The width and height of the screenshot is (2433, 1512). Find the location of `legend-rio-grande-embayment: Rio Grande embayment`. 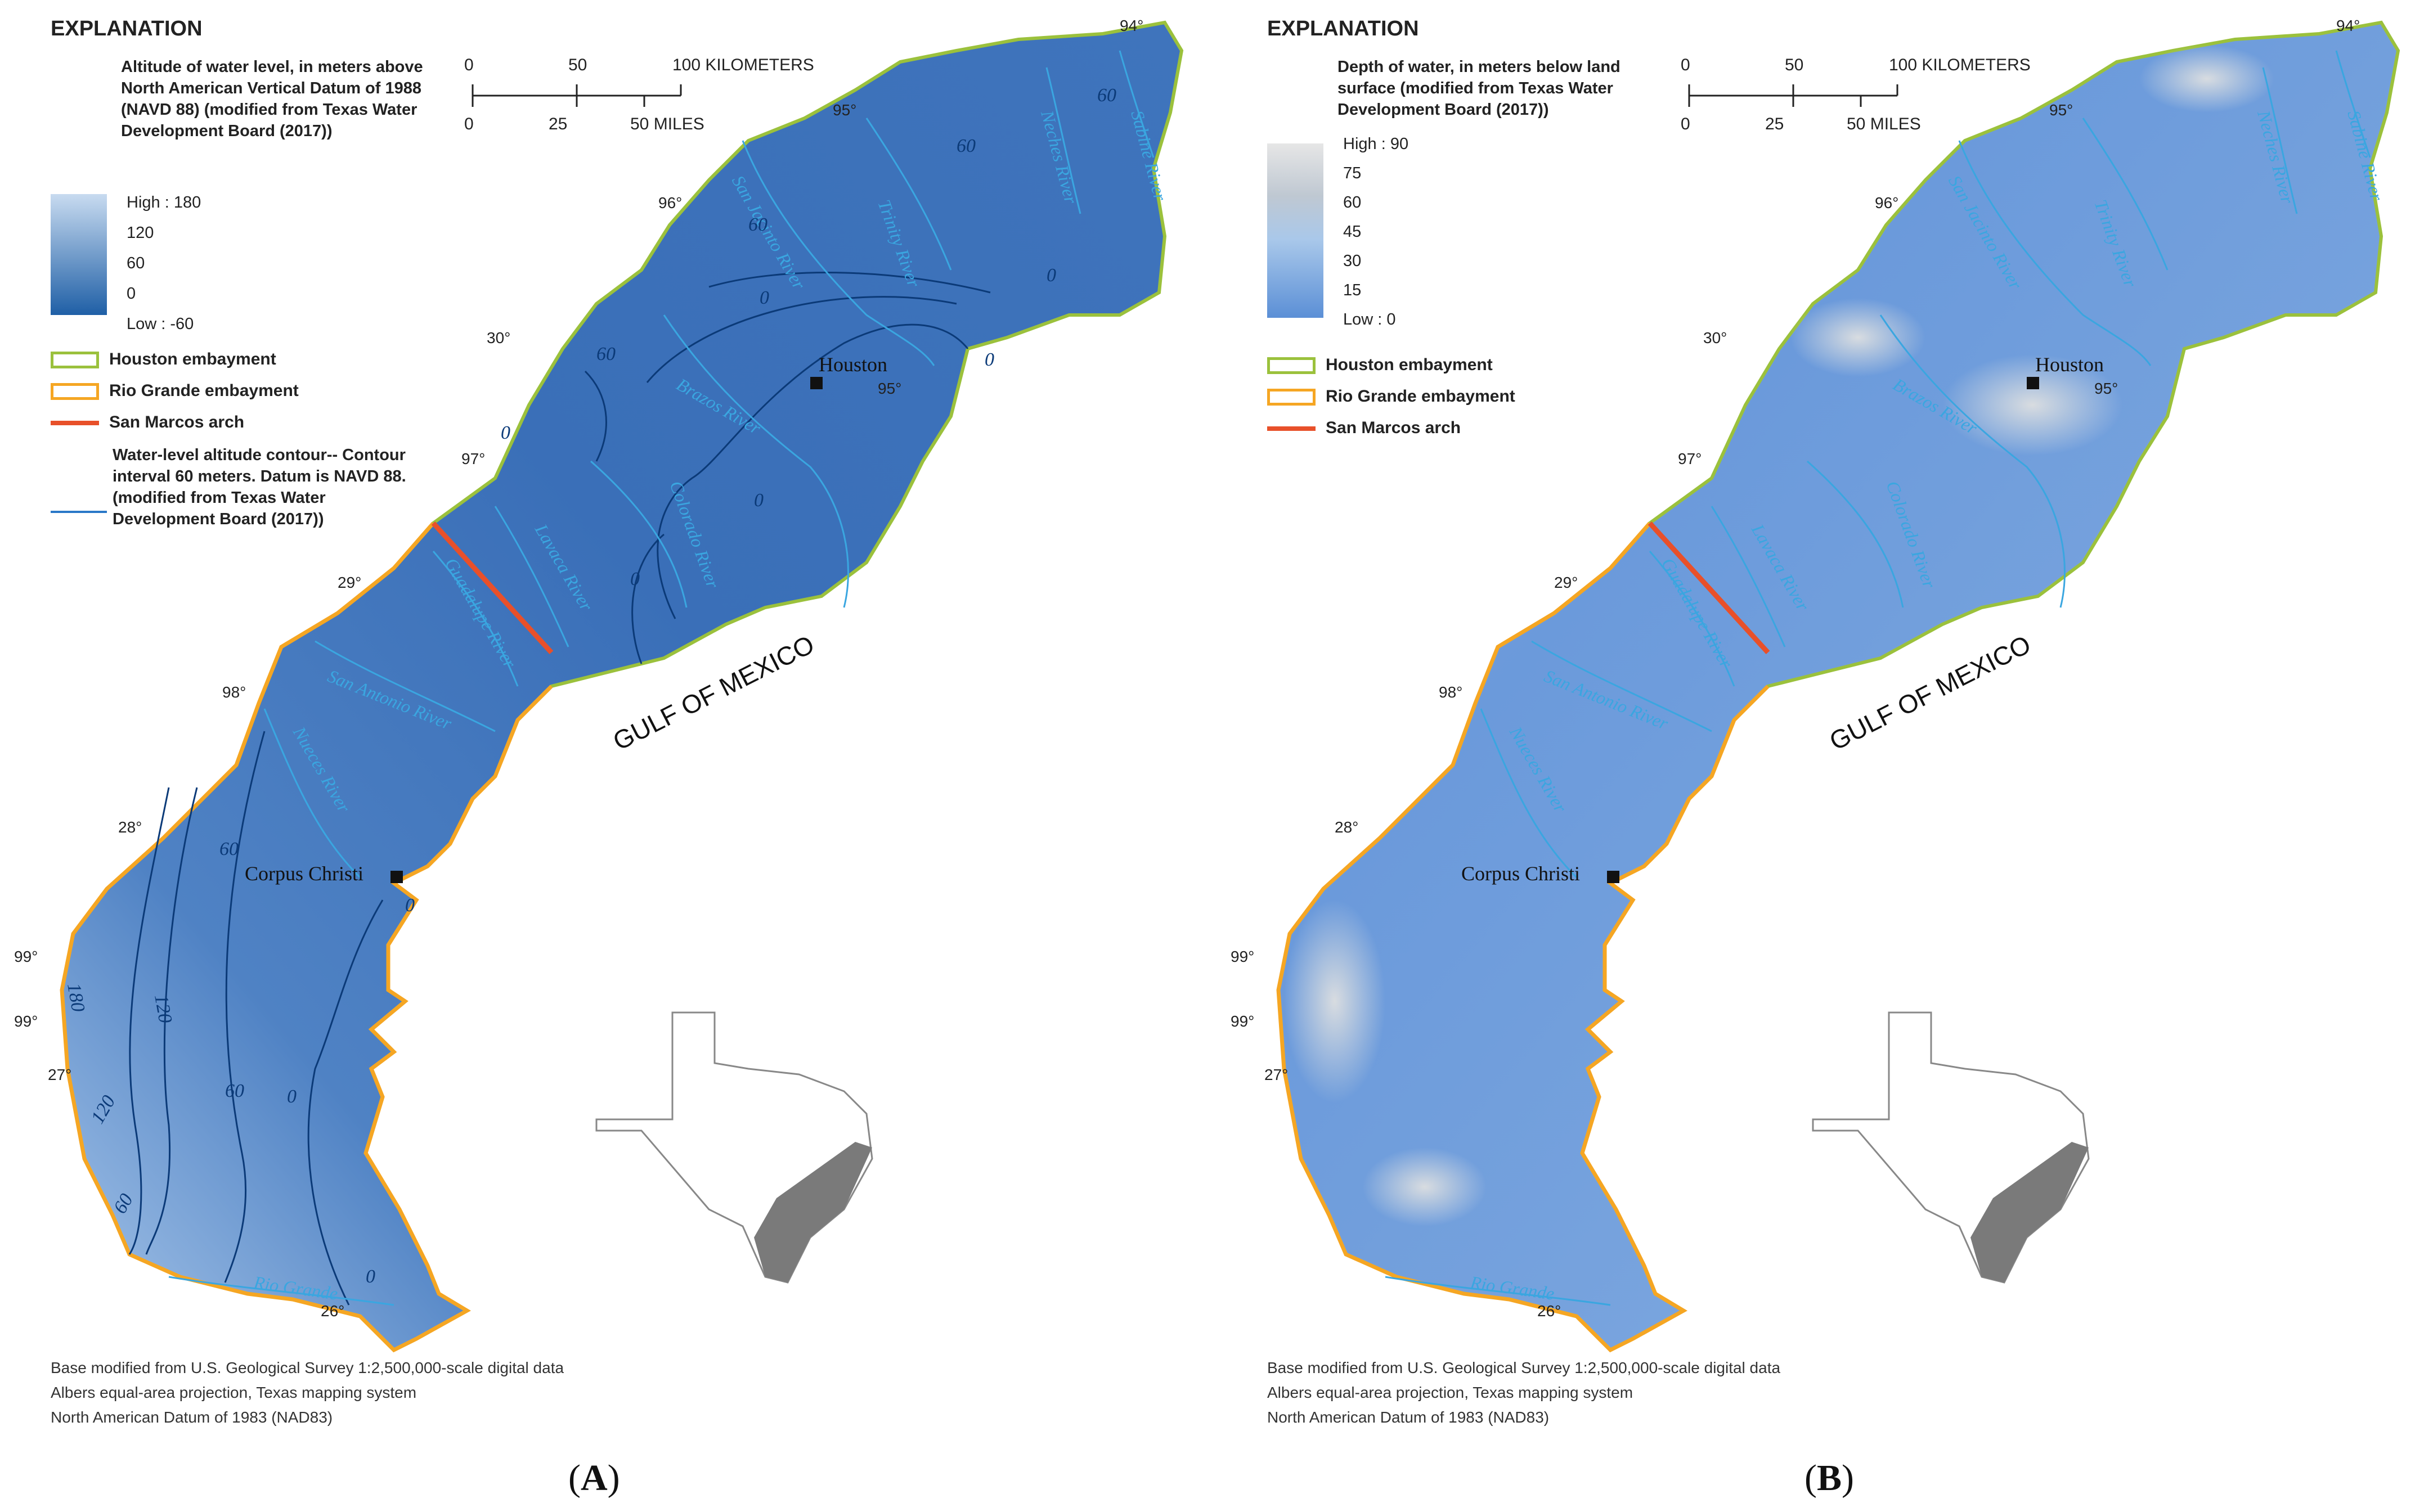

legend-rio-grande-embayment: Rio Grande embayment is located at coordinates (1391, 401).